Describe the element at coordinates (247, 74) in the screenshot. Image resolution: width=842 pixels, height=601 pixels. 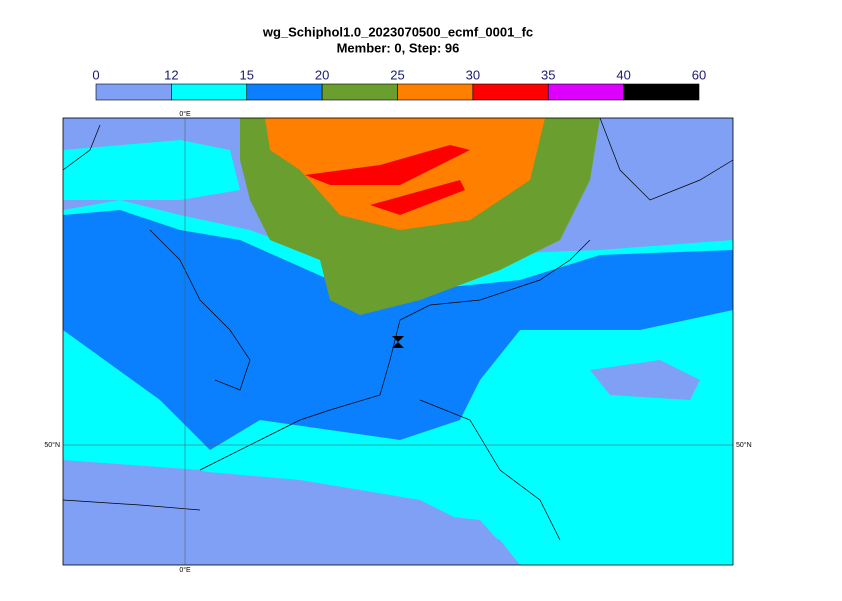
I see `colorbar-tick-label: 15` at that location.